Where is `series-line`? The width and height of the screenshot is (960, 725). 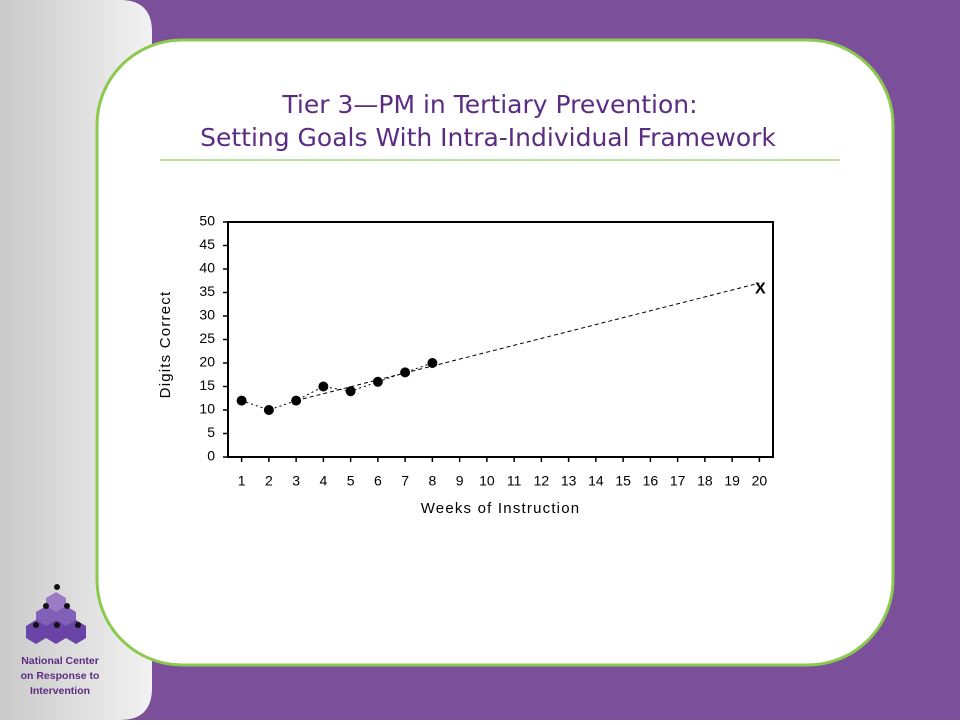
series-line is located at coordinates (528, 342).